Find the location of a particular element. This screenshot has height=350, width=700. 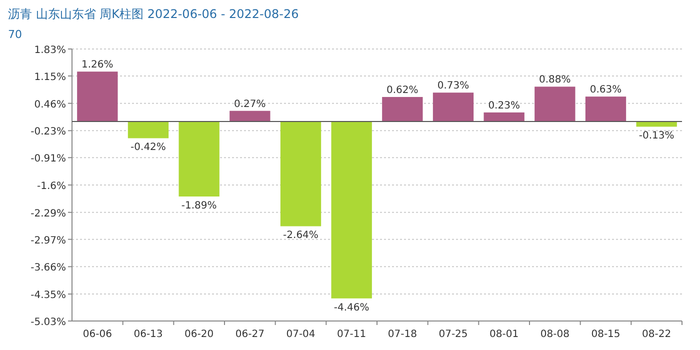

x-tick-label: 06-20 is located at coordinates (199, 334).